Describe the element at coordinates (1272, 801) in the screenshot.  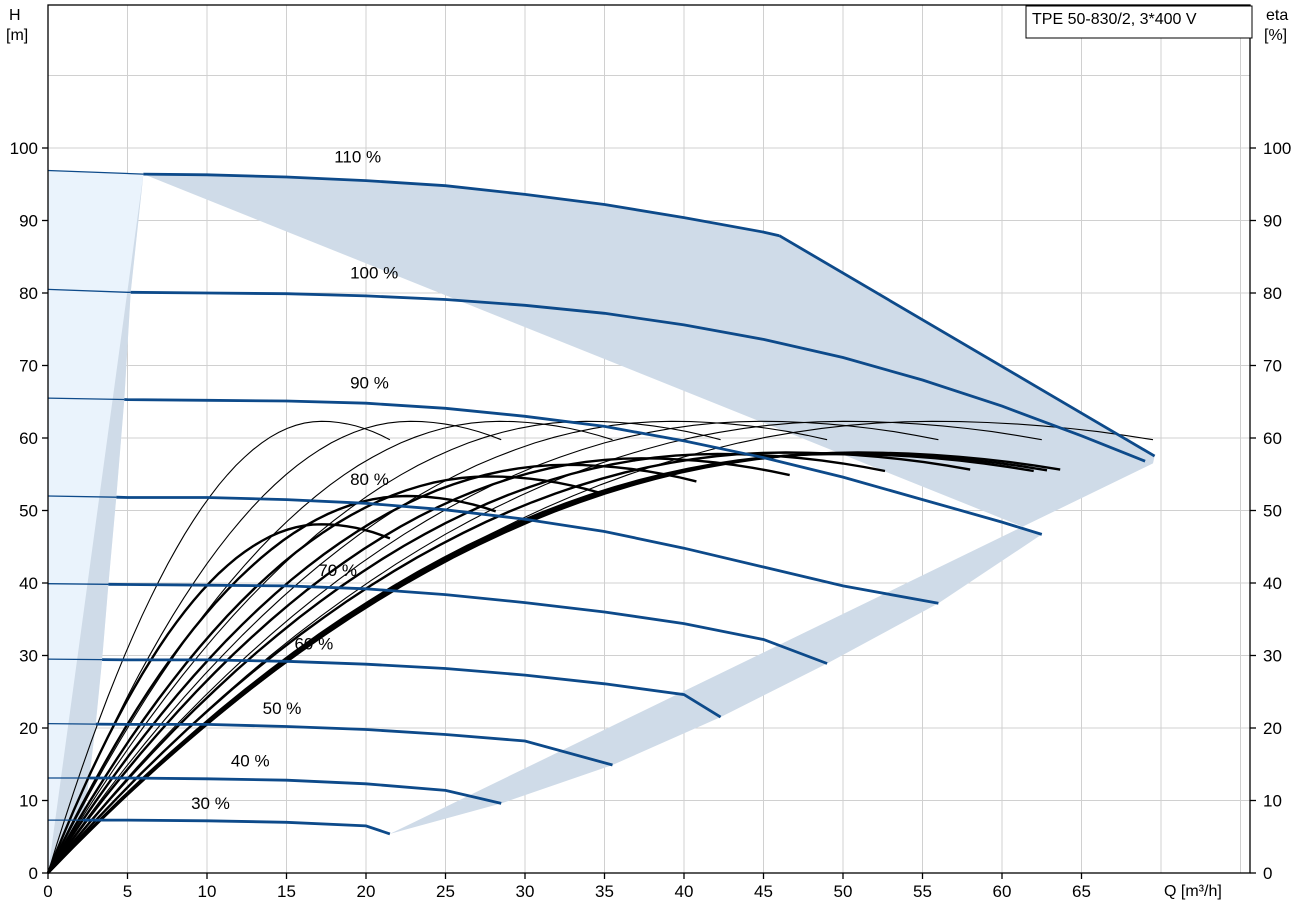
I see `y-right-tick-label: 10` at that location.